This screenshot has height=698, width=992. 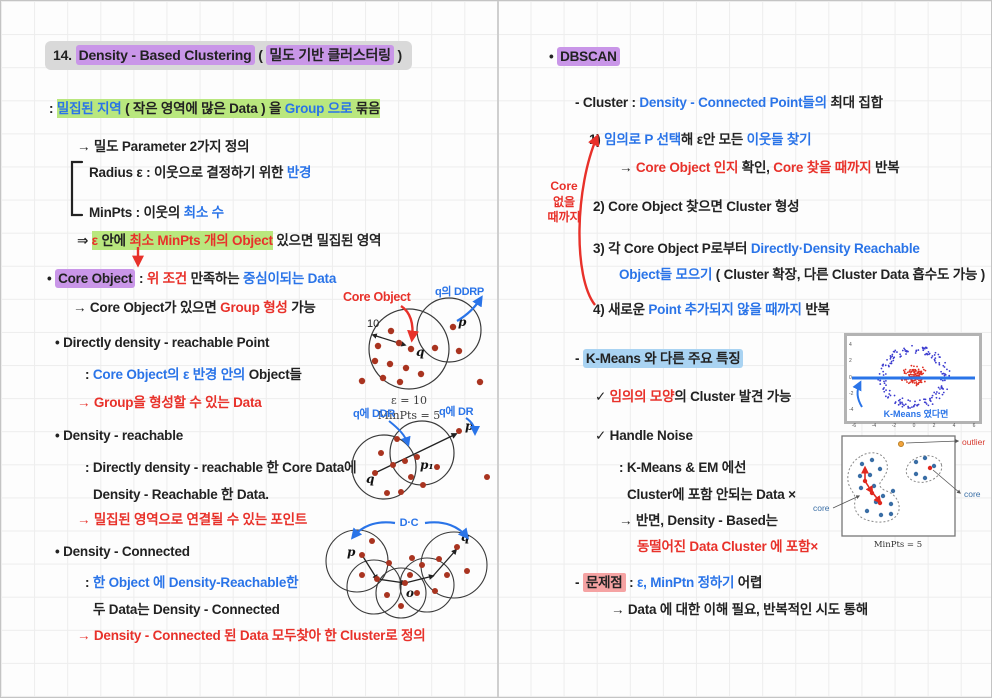 What do you see at coordinates (659, 357) in the screenshot?
I see `note-line-kmeans-diff: - K-Means 와 다른 주요 특징` at bounding box center [659, 357].